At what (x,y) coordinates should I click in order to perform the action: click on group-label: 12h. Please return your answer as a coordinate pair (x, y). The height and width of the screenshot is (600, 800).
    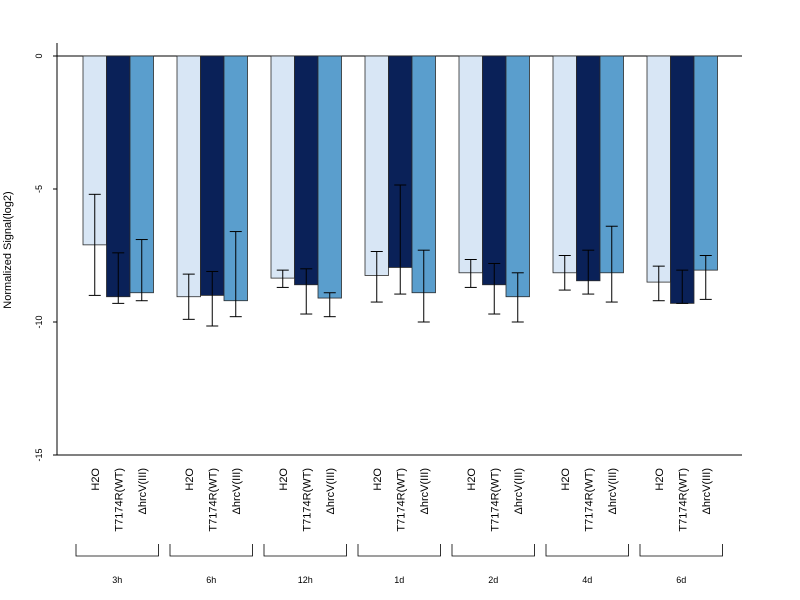
    Looking at the image, I should click on (305, 580).